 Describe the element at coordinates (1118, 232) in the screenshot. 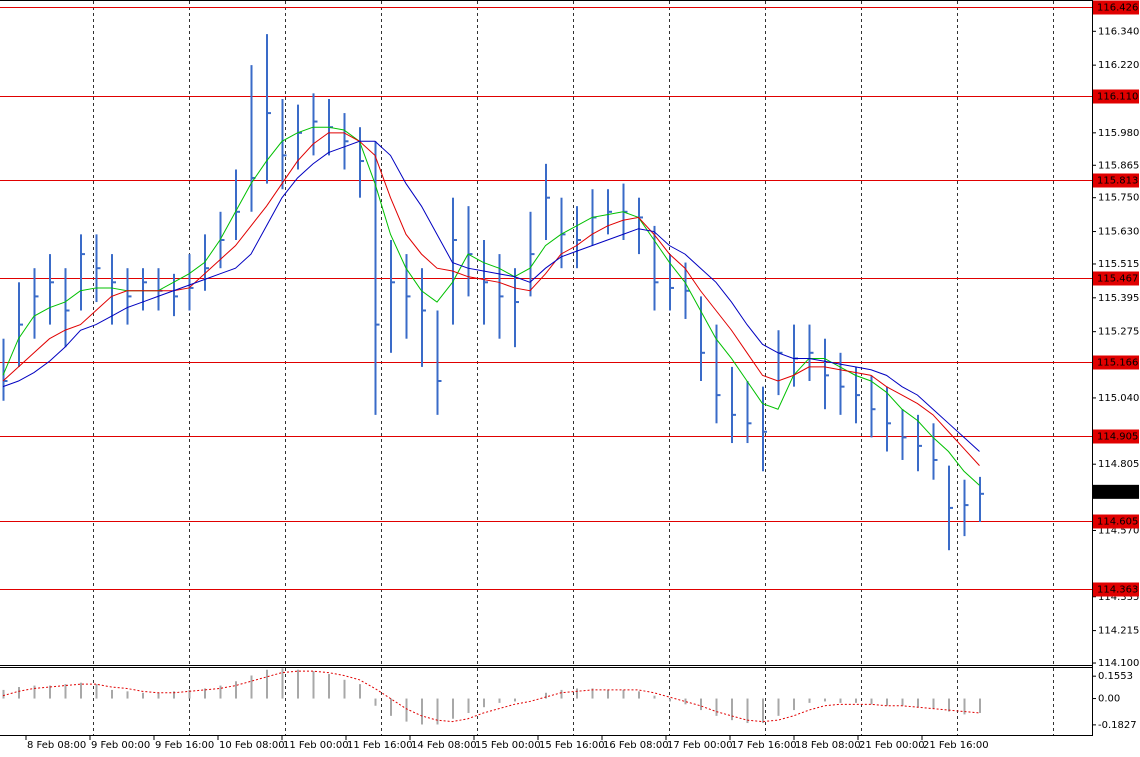

I see `y-tick-label: 115.630` at that location.